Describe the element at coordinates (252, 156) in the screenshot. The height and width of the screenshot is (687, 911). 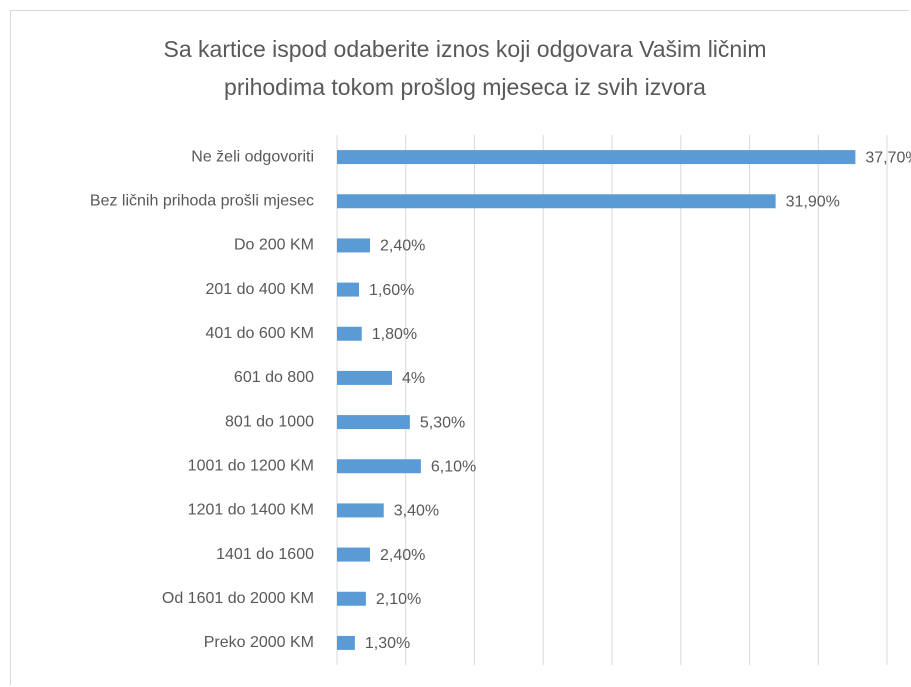
I see `y-tick-label: Ne želi odgovoriti` at that location.